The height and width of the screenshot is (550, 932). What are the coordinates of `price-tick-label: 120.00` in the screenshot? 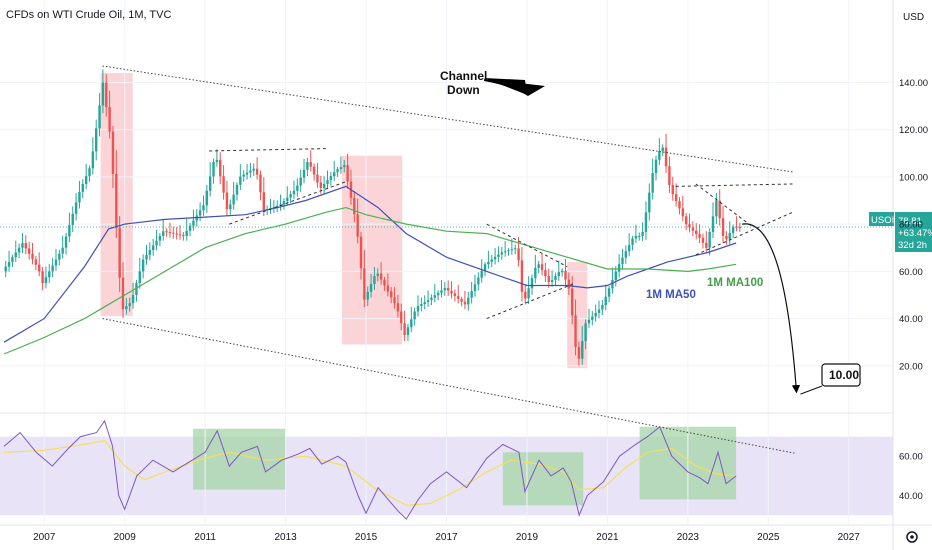 It's located at (913, 130).